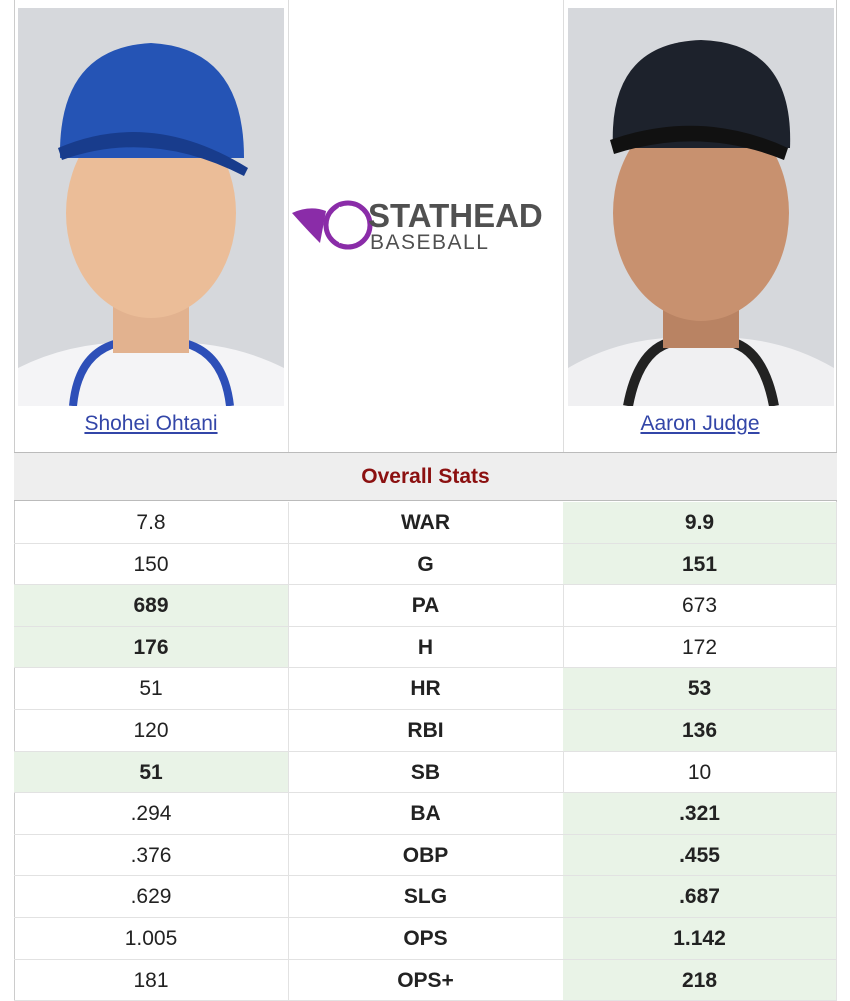  I want to click on stat-label: OBP, so click(426, 855).